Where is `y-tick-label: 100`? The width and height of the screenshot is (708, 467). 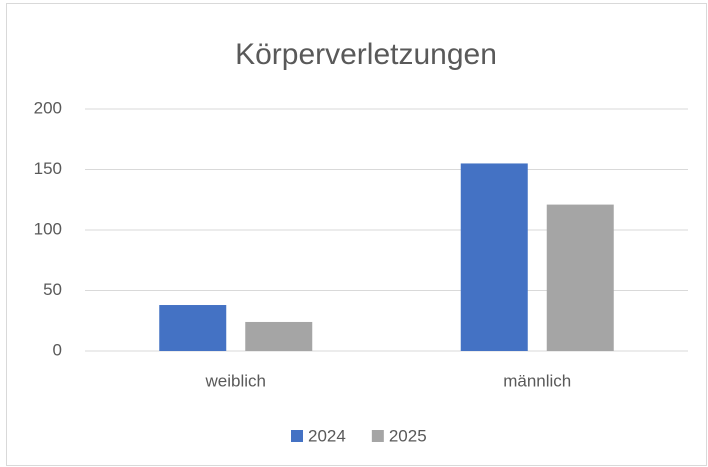
y-tick-label: 100 is located at coordinates (48, 228).